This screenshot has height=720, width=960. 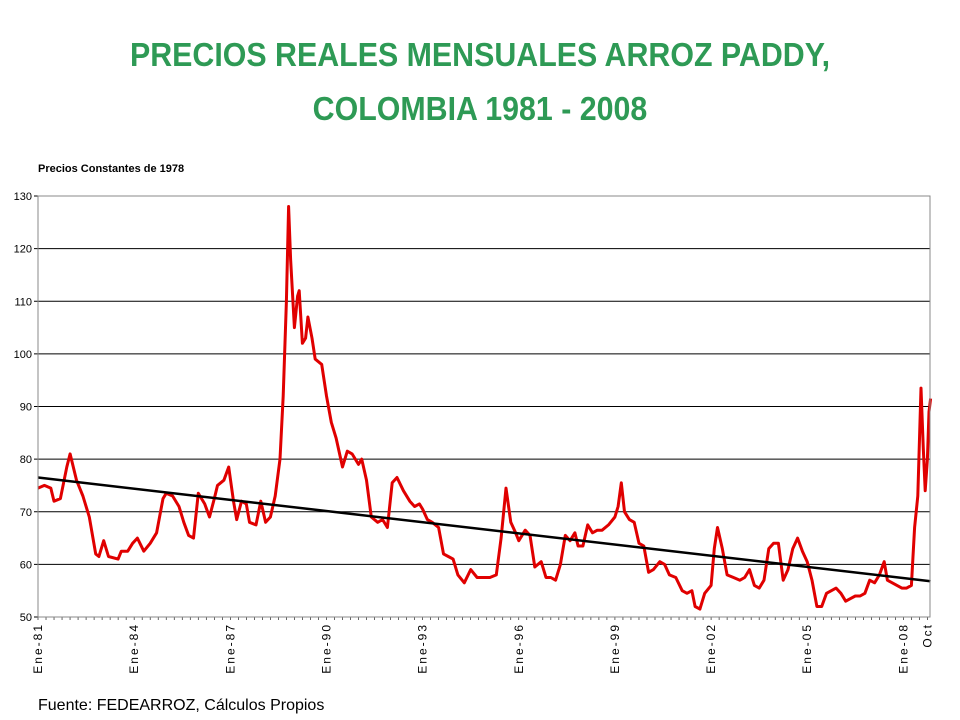 What do you see at coordinates (326, 648) in the screenshot?
I see `x-tick-label: Ene-90` at bounding box center [326, 648].